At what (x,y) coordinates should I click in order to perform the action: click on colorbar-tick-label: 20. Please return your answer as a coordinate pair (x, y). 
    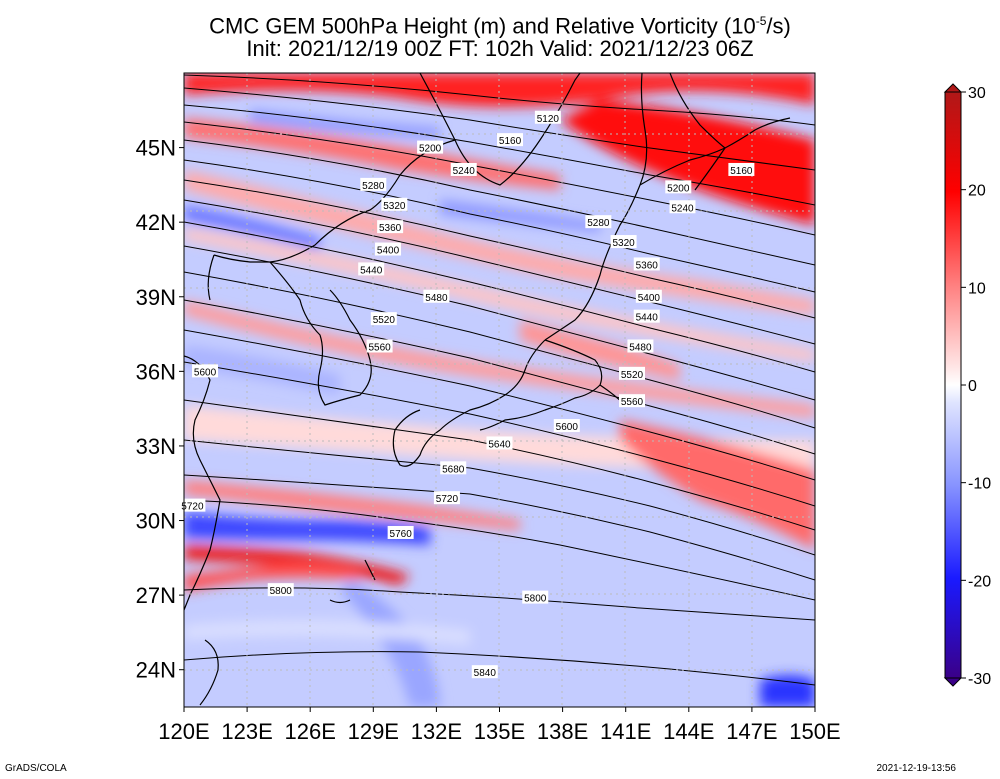
    Looking at the image, I should click on (977, 191).